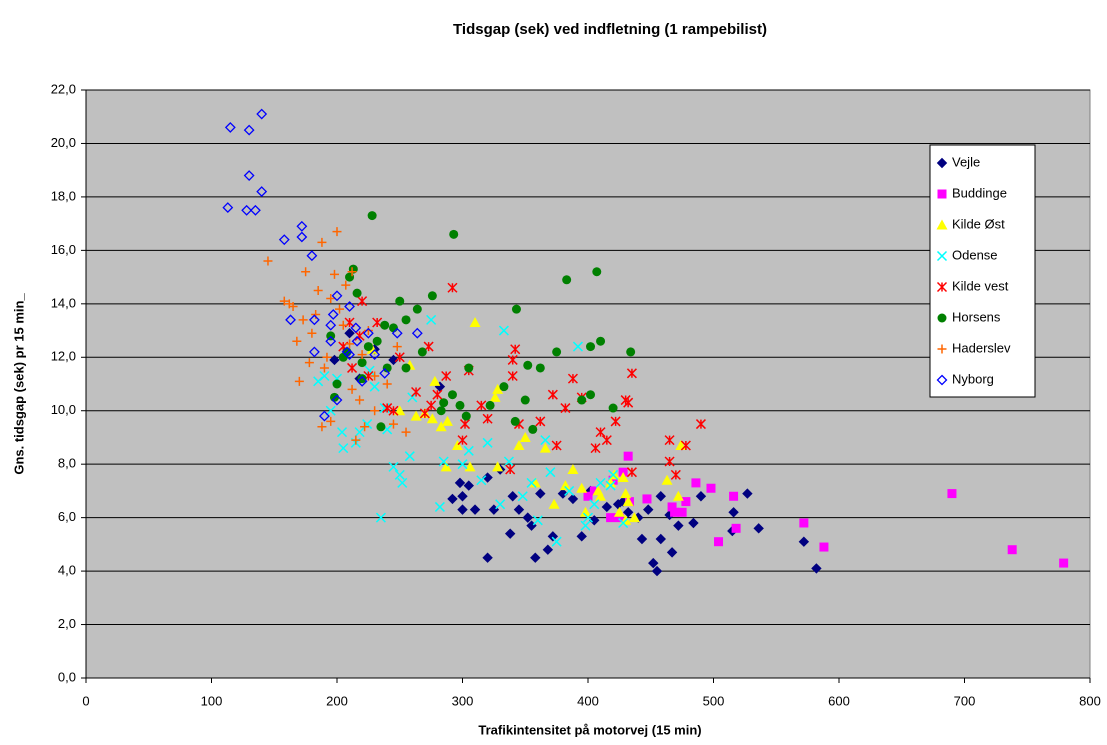 The height and width of the screenshot is (745, 1107). What do you see at coordinates (589, 729) in the screenshot?
I see `x-axis-label: Trafikintensitet på motorvej (15 min)` at bounding box center [589, 729].